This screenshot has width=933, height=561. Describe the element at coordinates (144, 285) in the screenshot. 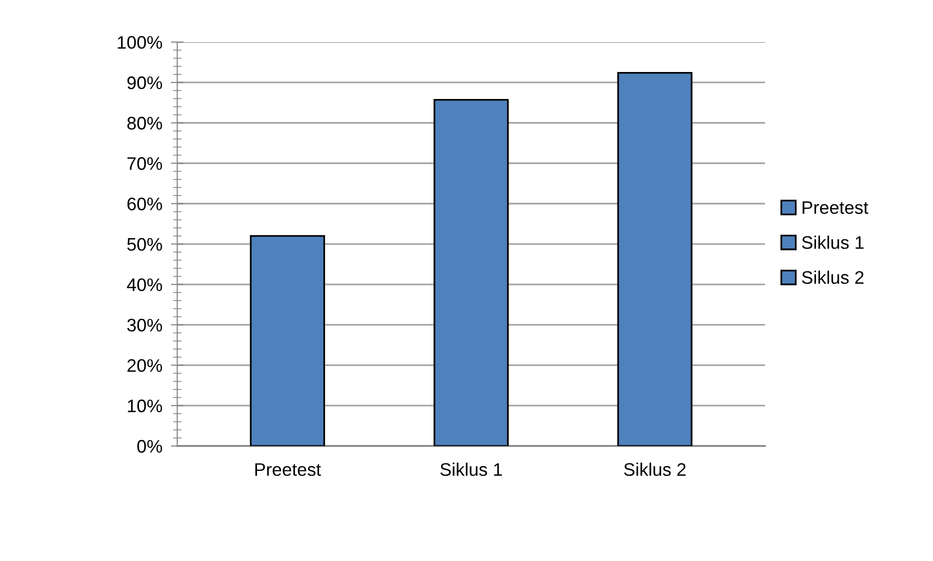

I see `y-tick-label: 40%` at that location.